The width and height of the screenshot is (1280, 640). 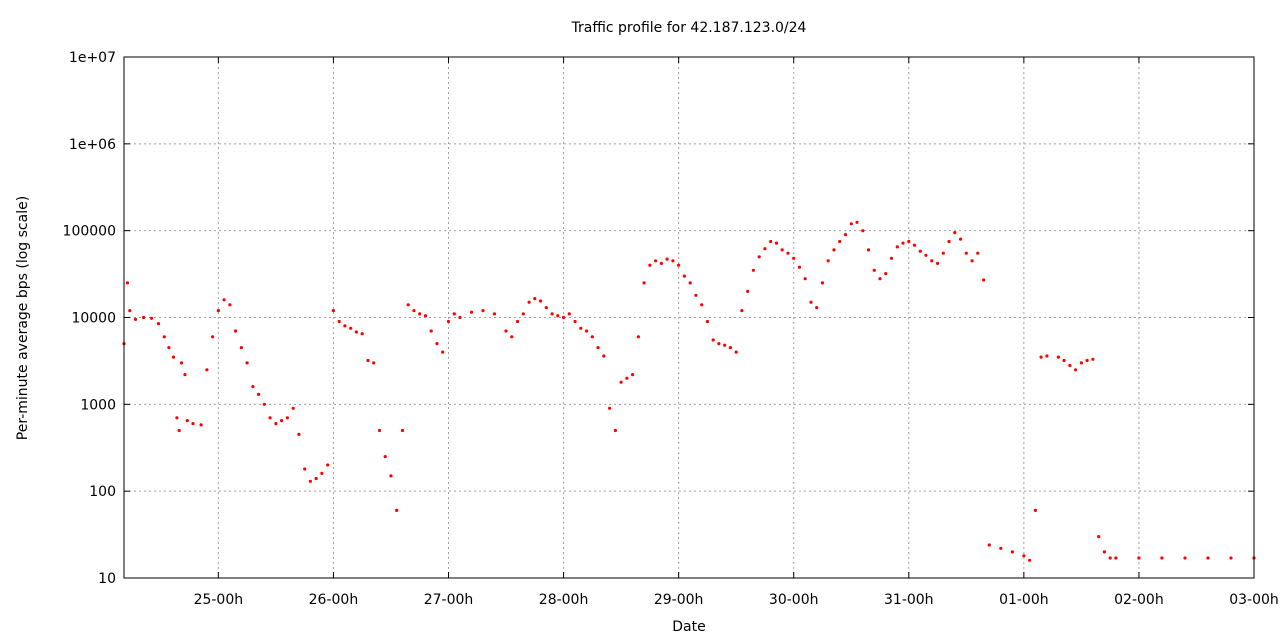 I want to click on x-tick-label: 25-00h, so click(x=219, y=600).